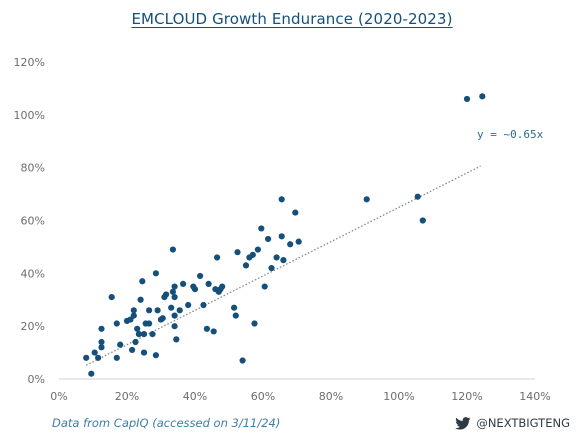 This screenshot has width=584, height=445. I want to click on y-tick-label: 60%, so click(33, 221).